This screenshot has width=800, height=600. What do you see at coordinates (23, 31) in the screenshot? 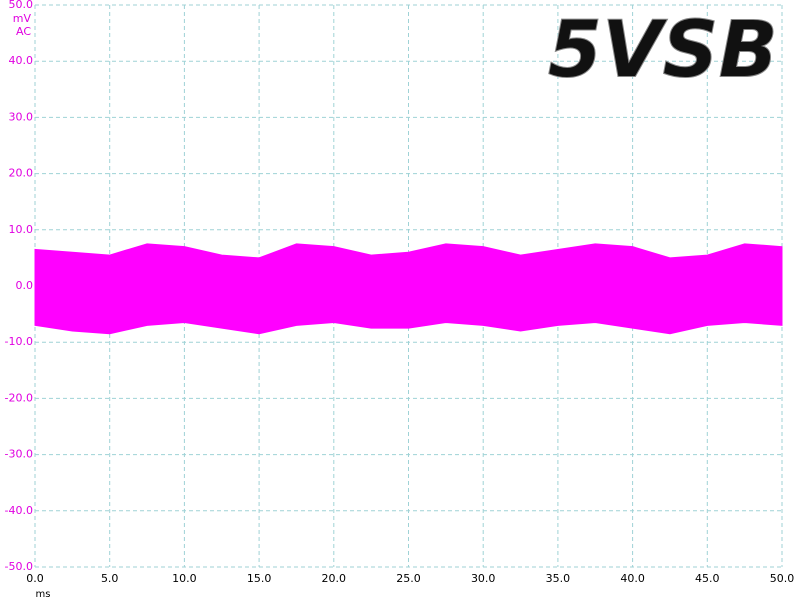
I see `coupling: AC` at bounding box center [23, 31].